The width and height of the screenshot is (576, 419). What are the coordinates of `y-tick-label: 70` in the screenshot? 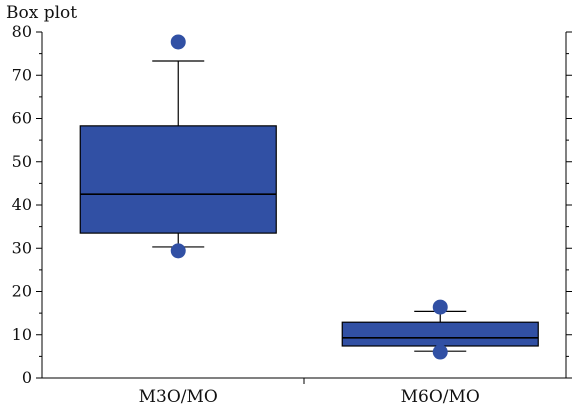 It's located at (22, 74).